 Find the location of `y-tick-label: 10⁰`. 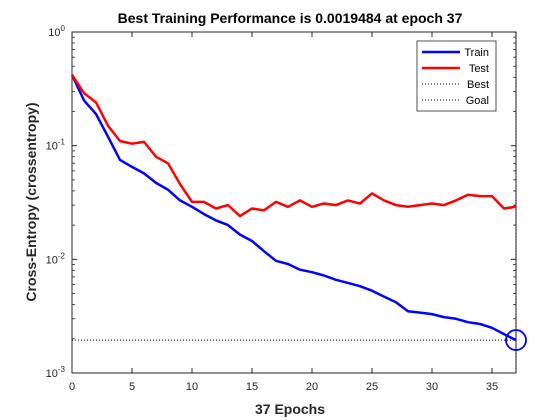

y-tick-label: 10⁰ is located at coordinates (56, 31).